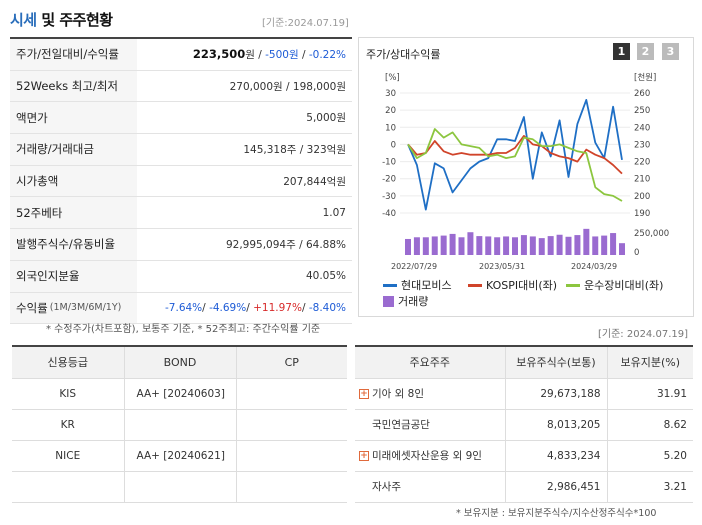 This screenshot has width=702, height=525. What do you see at coordinates (181, 276) in the screenshot?
I see `row-foreign: 외국인지분율 40.05%` at bounding box center [181, 276].